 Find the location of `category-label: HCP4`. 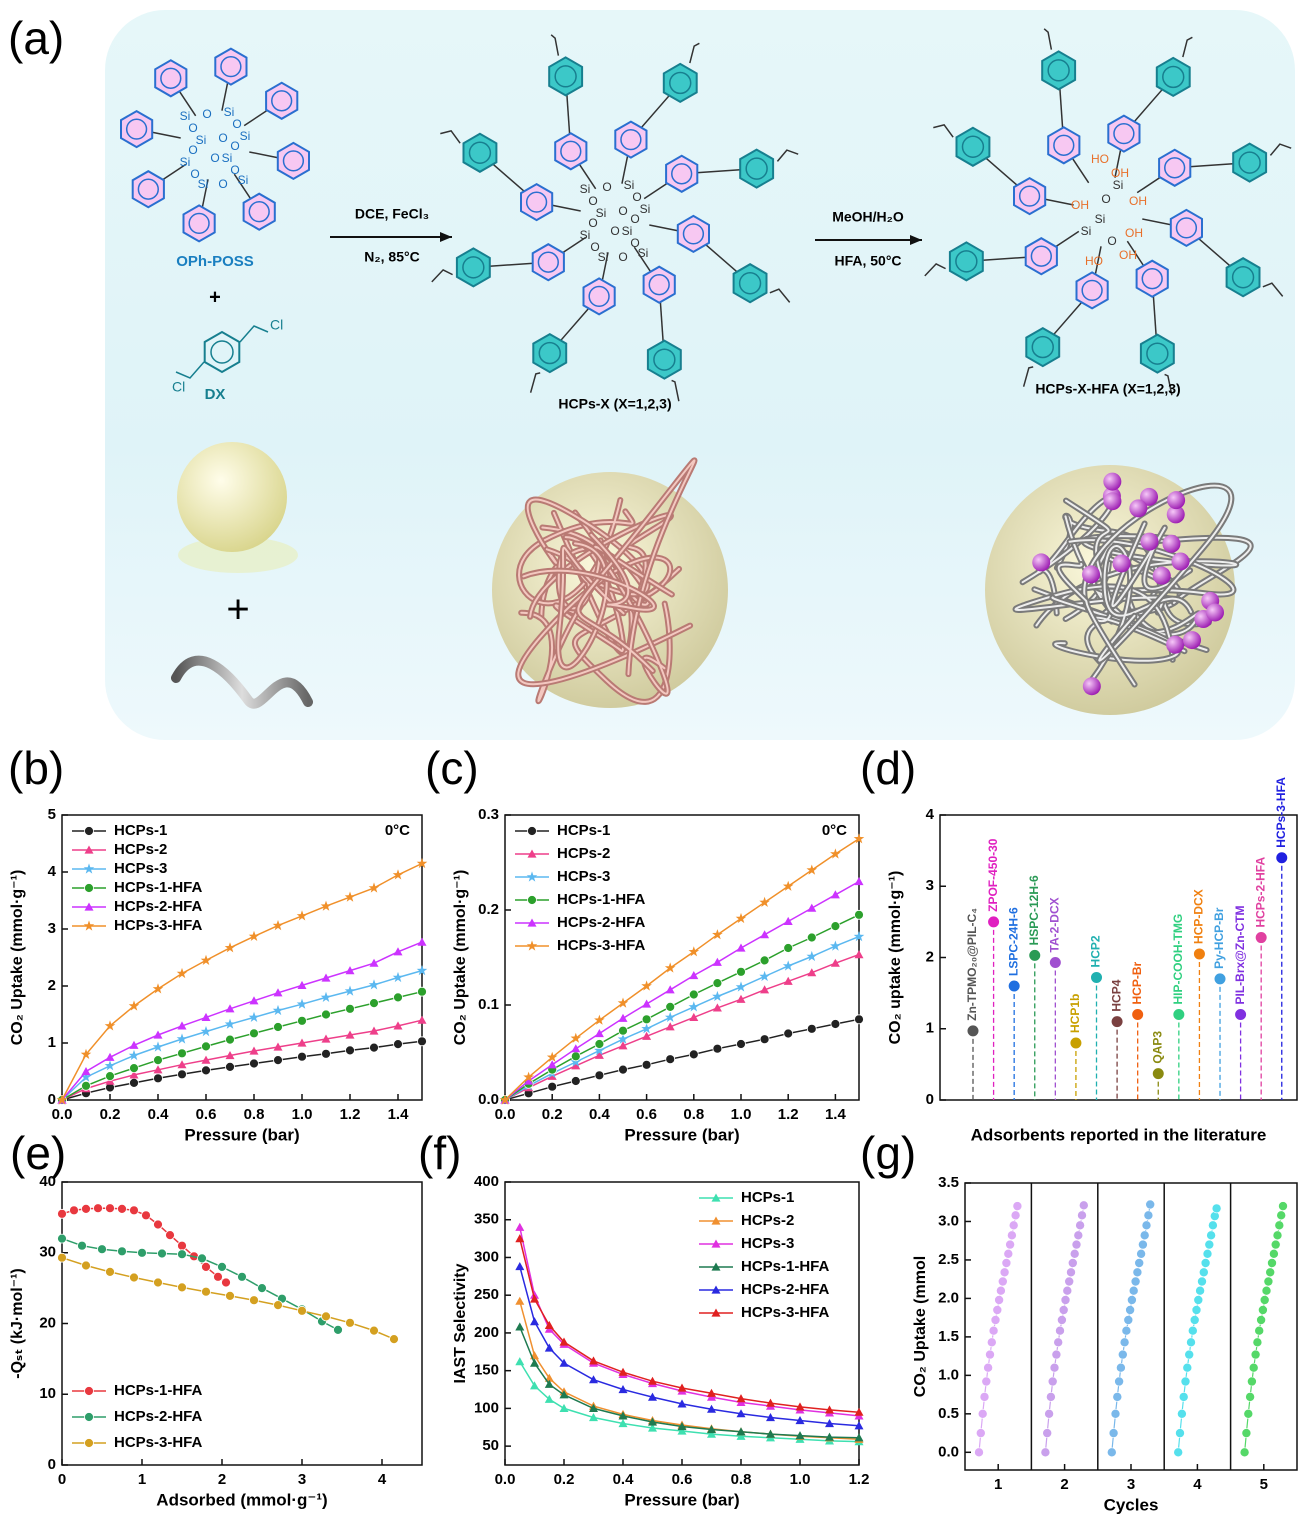

category-label: HCP4 is located at coordinates (1116, 995).